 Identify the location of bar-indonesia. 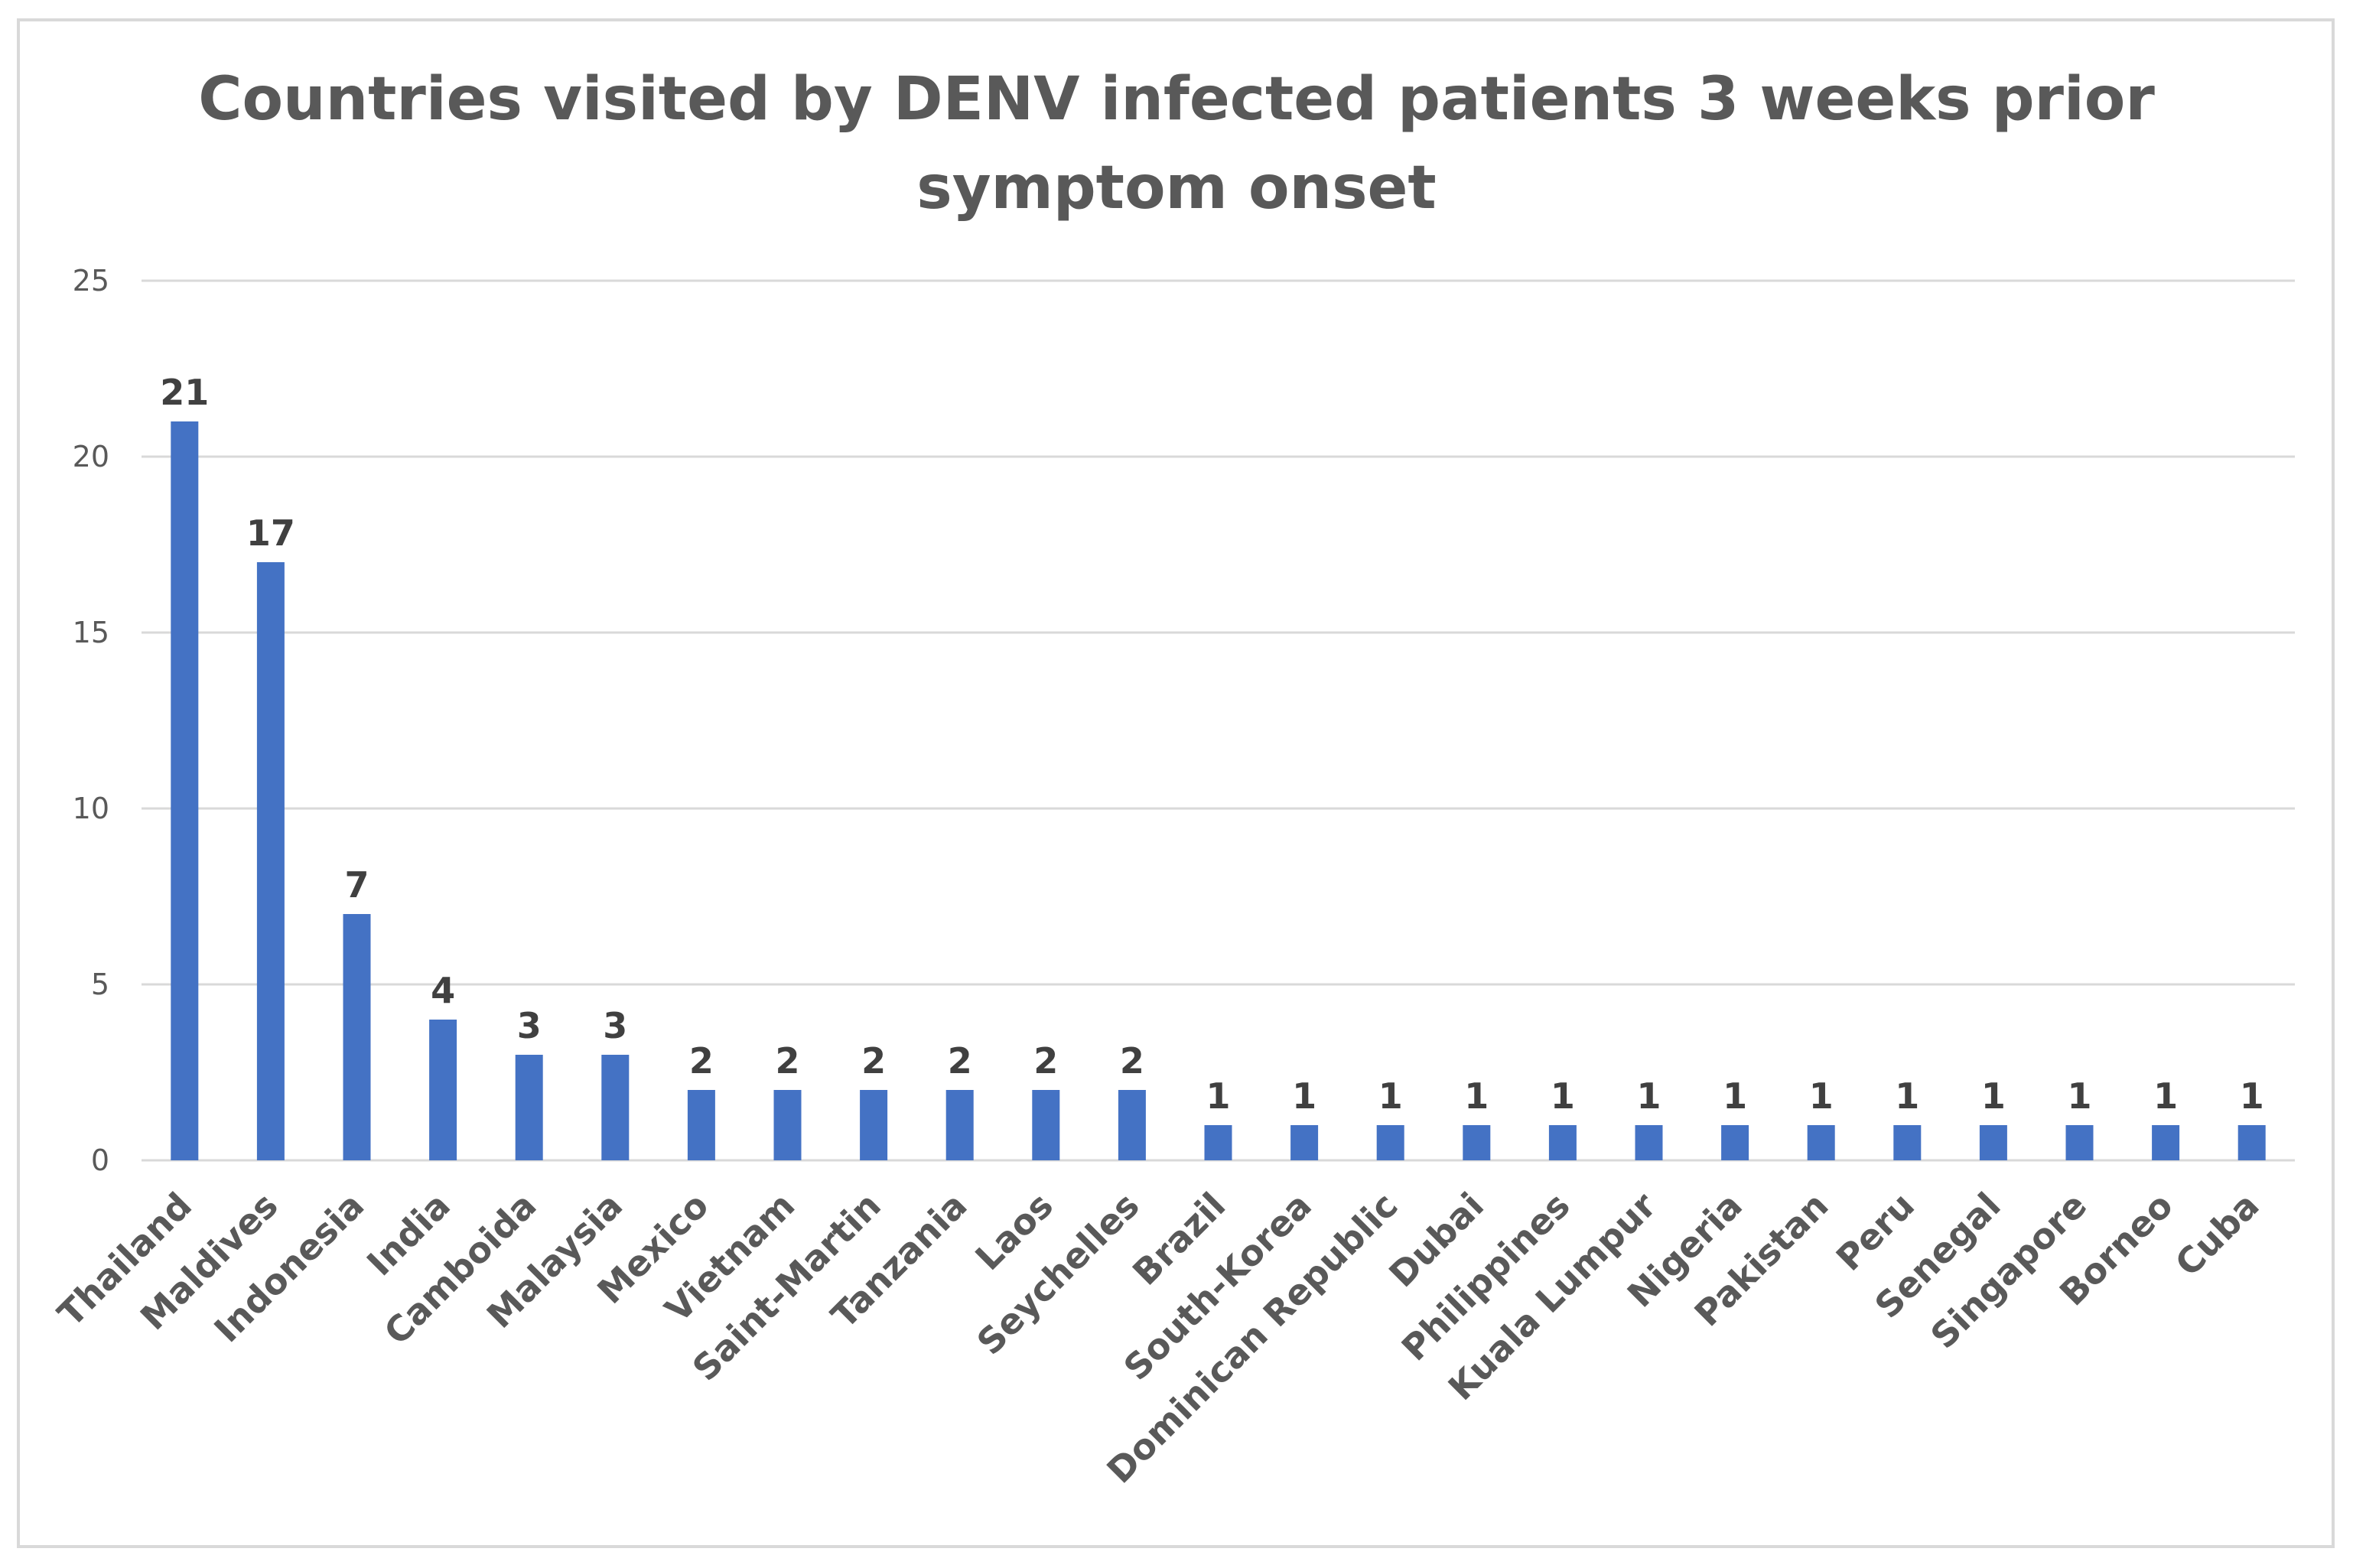
(357, 1037).